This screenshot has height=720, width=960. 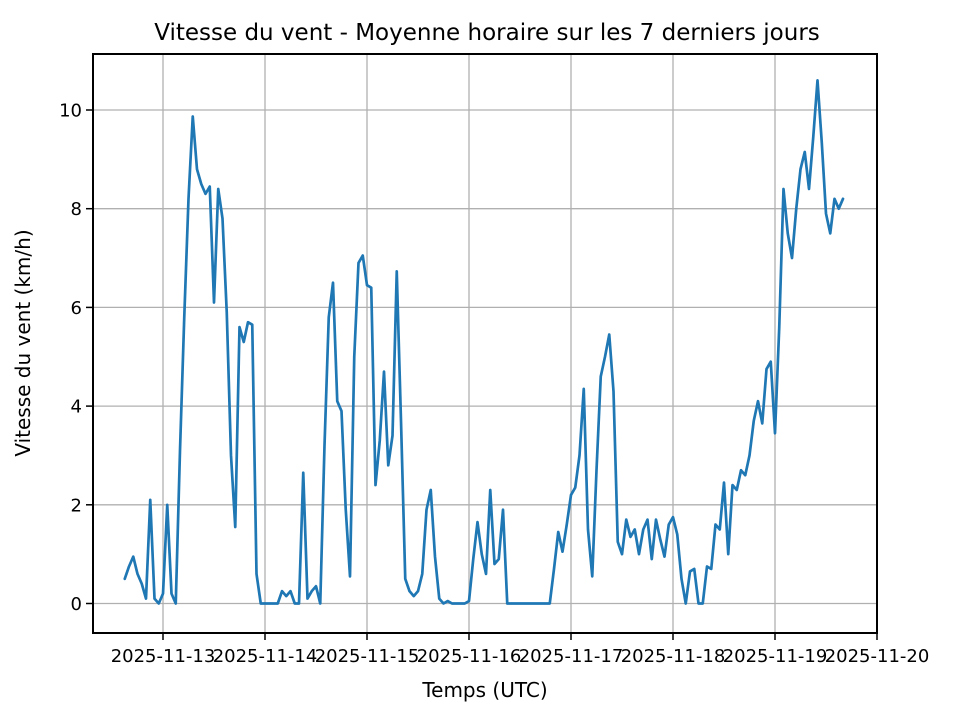 I want to click on y-tick-label: 6, so click(x=76, y=308).